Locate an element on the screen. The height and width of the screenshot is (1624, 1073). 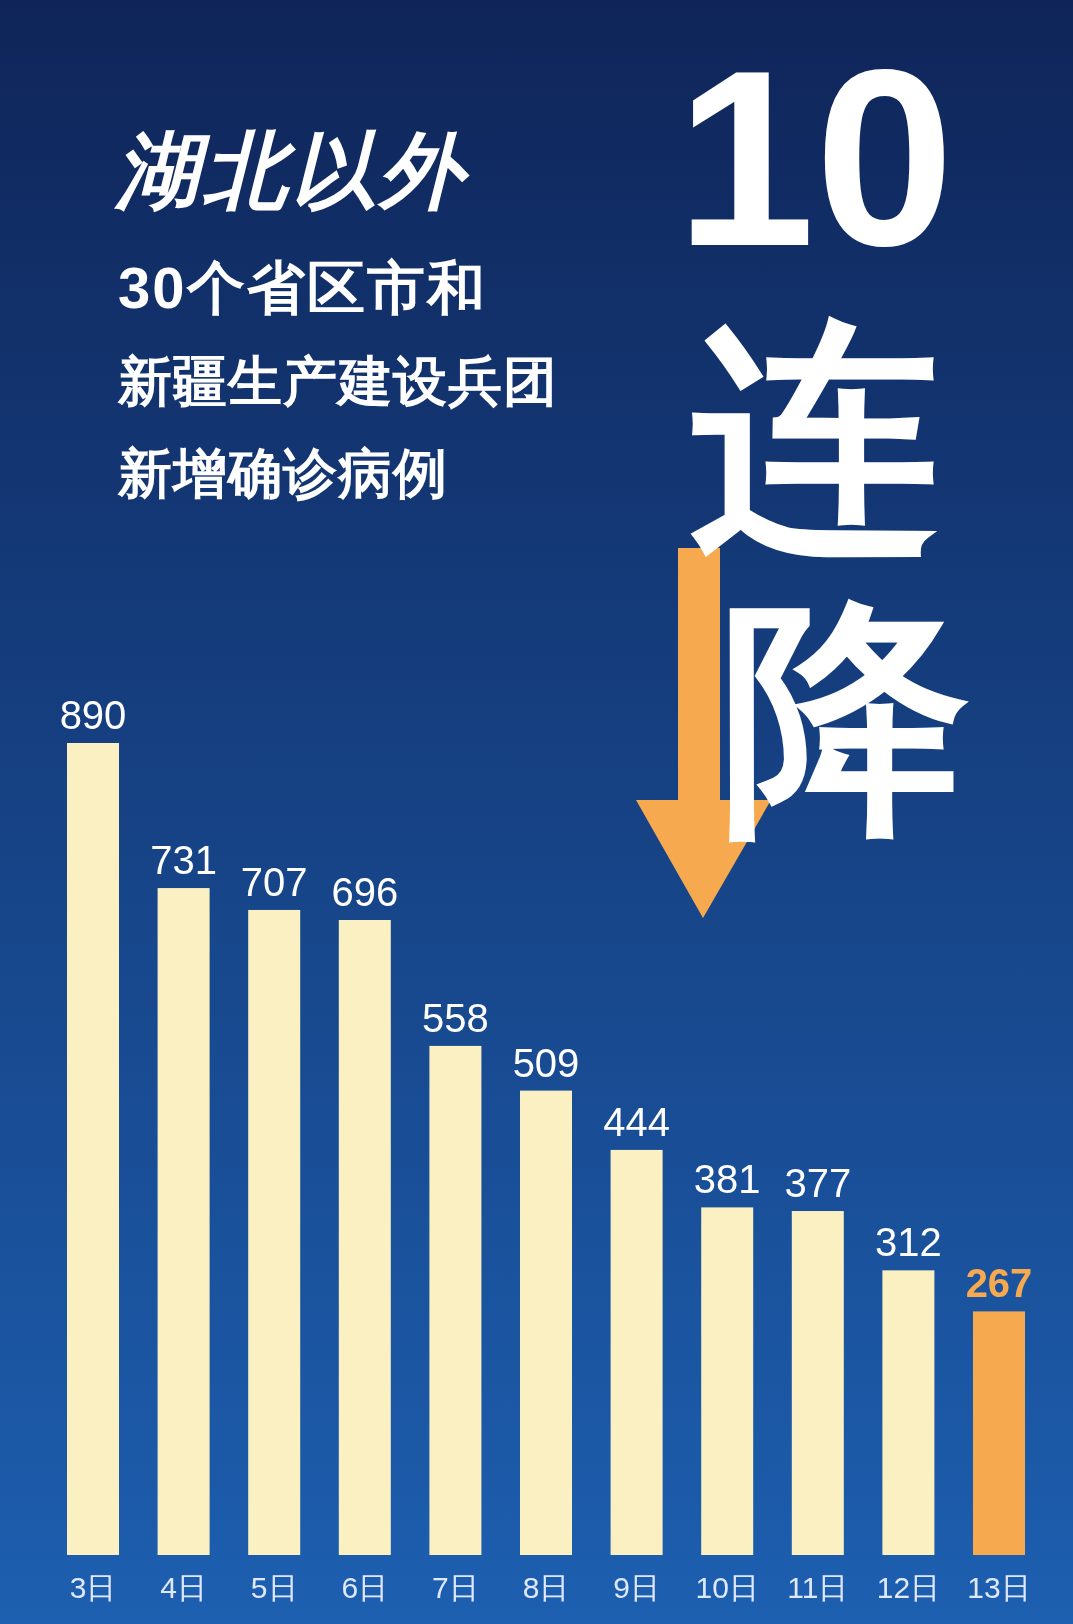
x-tick-label: 7日 is located at coordinates (455, 1587).